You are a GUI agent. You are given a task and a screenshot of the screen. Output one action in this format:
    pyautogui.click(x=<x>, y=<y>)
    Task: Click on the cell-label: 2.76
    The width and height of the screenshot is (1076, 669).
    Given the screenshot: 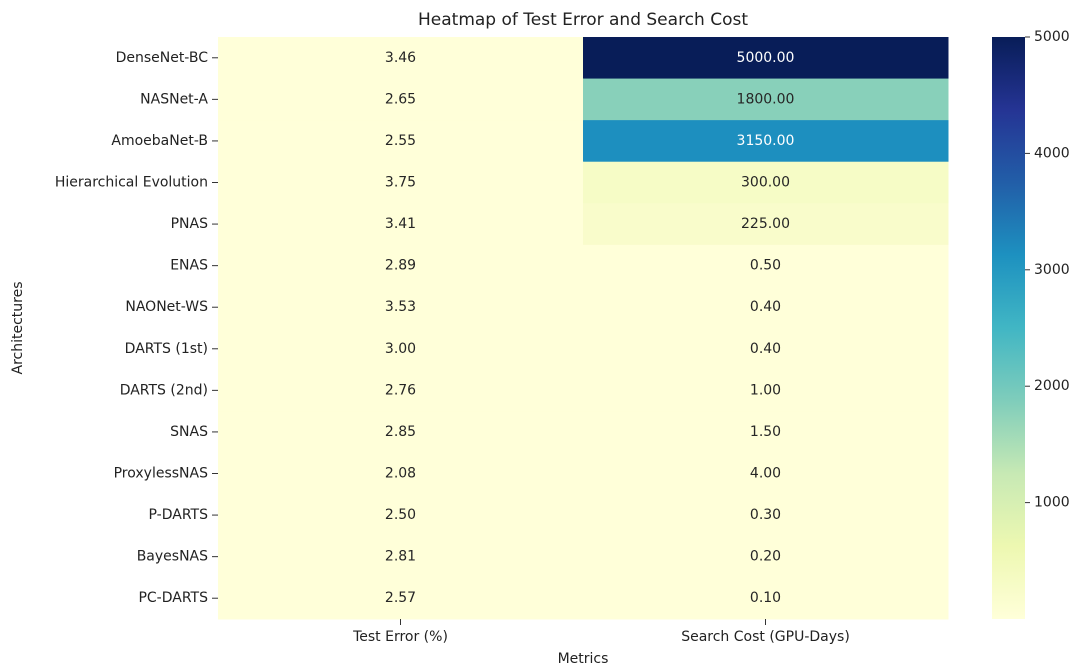 What is the action you would take?
    pyautogui.click(x=400, y=390)
    